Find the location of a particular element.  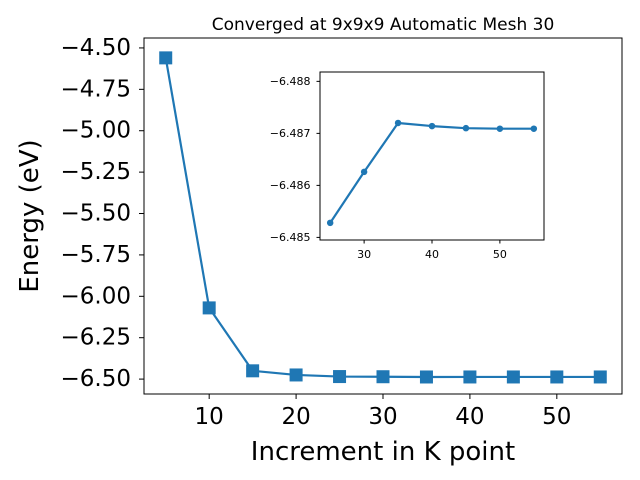

x-axis-label: Increment in K point is located at coordinates (383, 452).